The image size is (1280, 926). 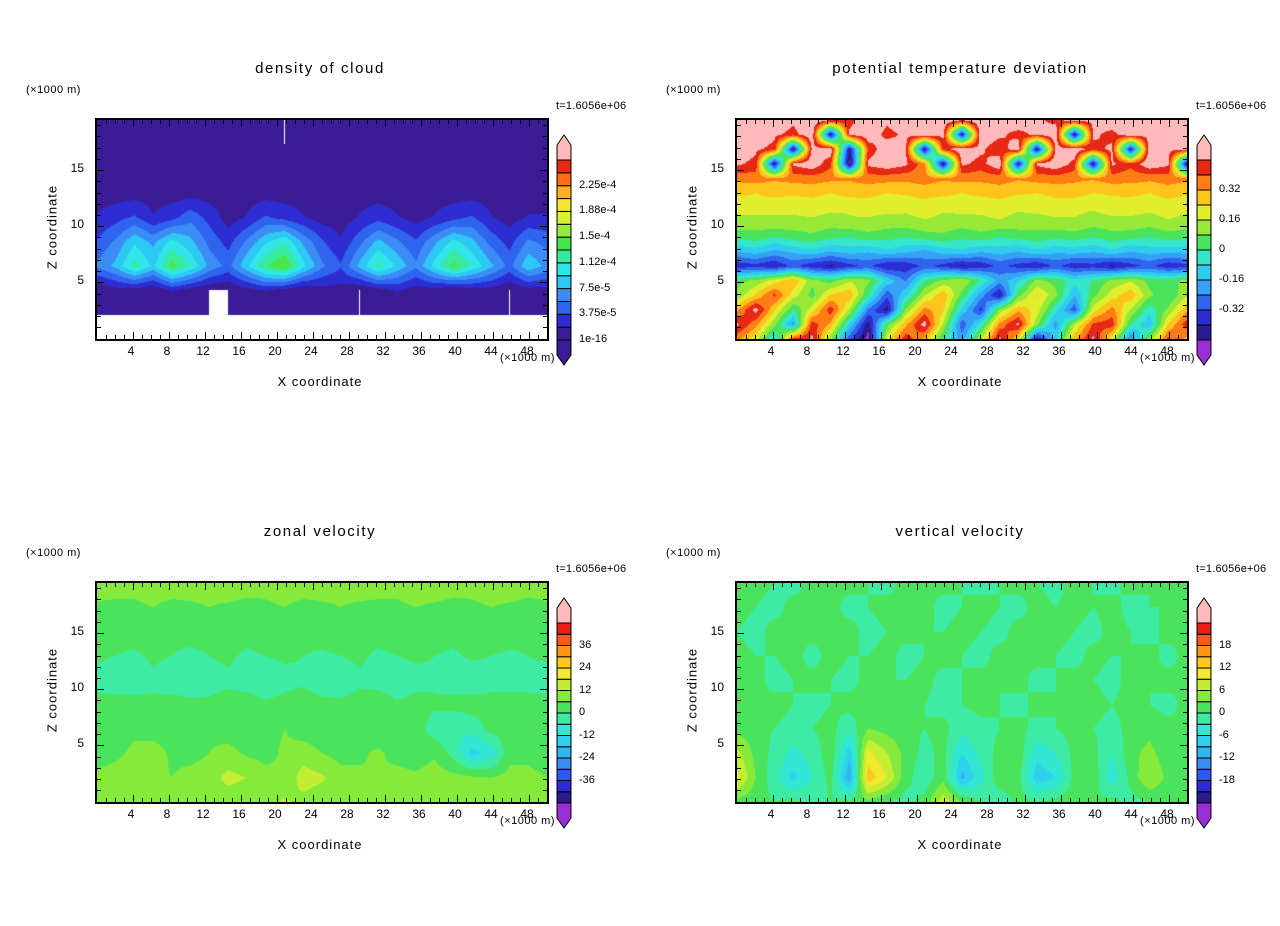 I want to click on x-tick-label: 8, so click(x=807, y=814).